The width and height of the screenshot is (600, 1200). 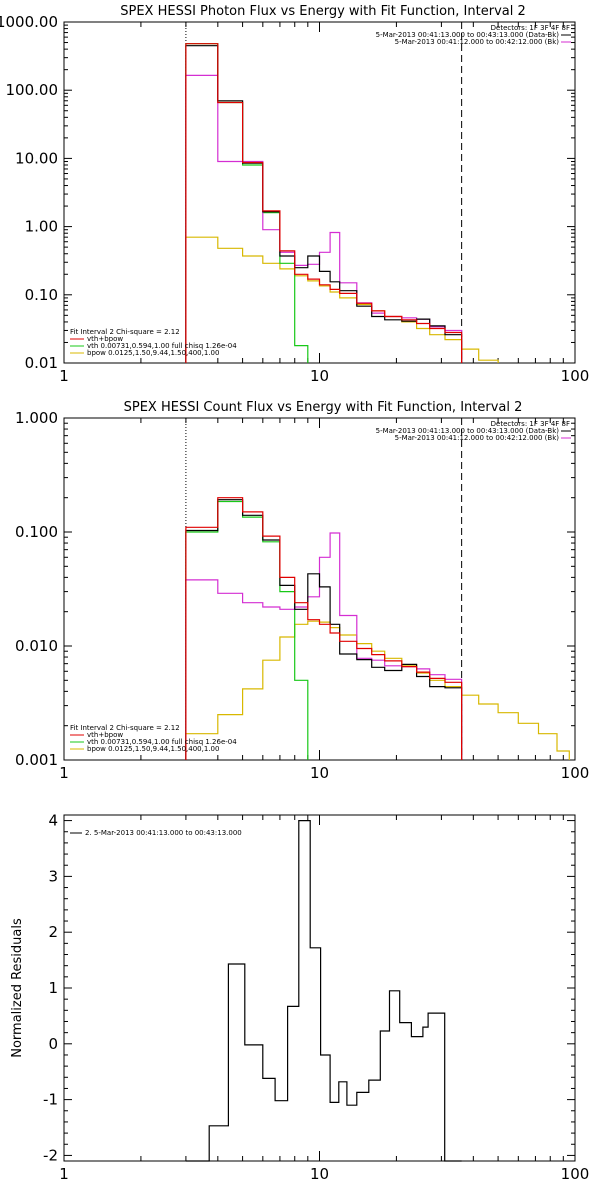 I want to click on y-tick-label: 4, so click(x=53, y=821).